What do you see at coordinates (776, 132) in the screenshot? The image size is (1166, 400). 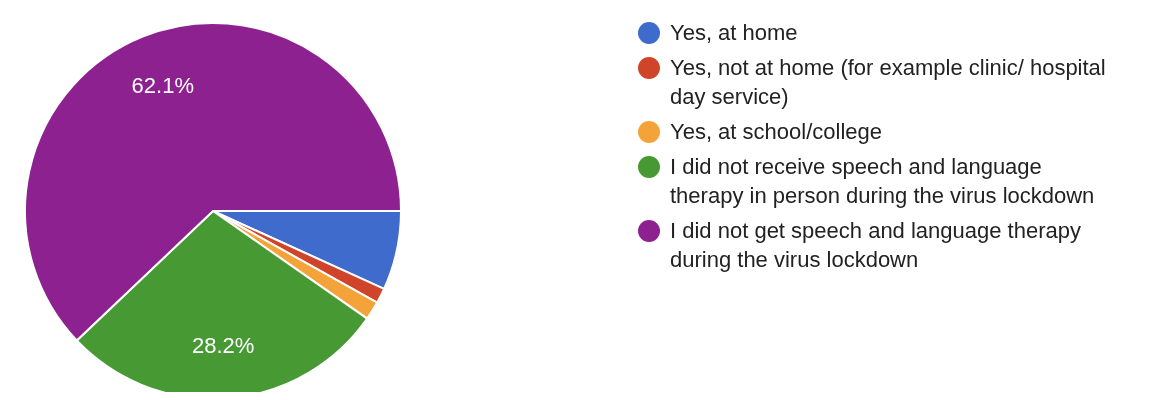 I see `legend-label: Yes, at school/college` at bounding box center [776, 132].